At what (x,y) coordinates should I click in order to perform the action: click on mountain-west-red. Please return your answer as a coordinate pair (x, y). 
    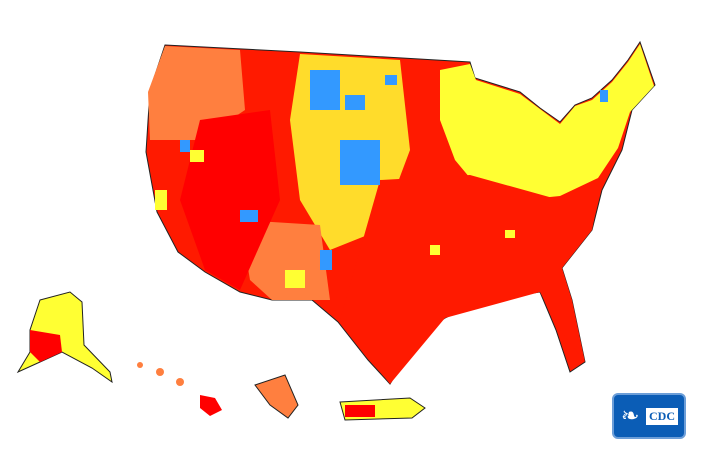
    Looking at the image, I should click on (230, 200).